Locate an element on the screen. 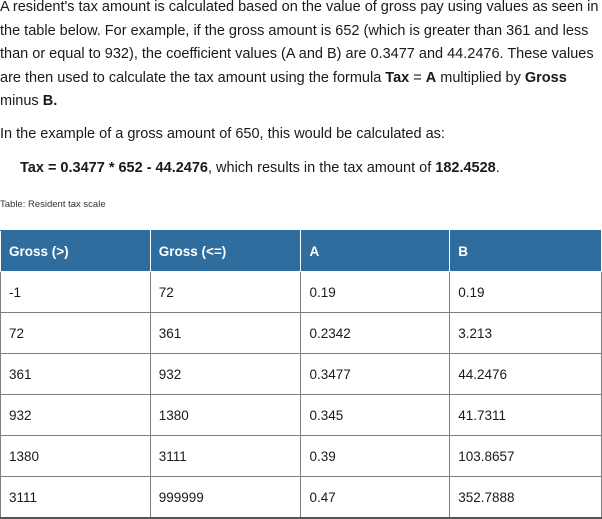 Image resolution: width=602 pixels, height=519 pixels. tax-word: Tax is located at coordinates (397, 77).